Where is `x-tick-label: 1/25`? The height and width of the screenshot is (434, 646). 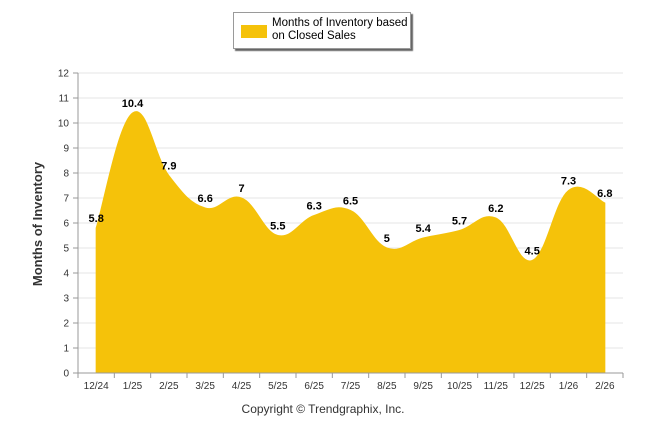 x-tick-label: 1/25 is located at coordinates (133, 386).